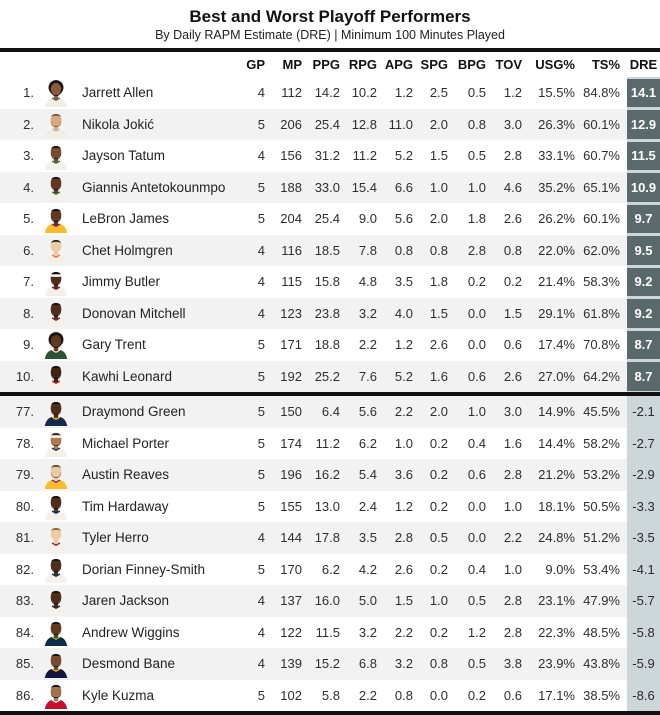 The width and height of the screenshot is (660, 715). What do you see at coordinates (601, 475) in the screenshot?
I see `stat-ts: 53.2%` at bounding box center [601, 475].